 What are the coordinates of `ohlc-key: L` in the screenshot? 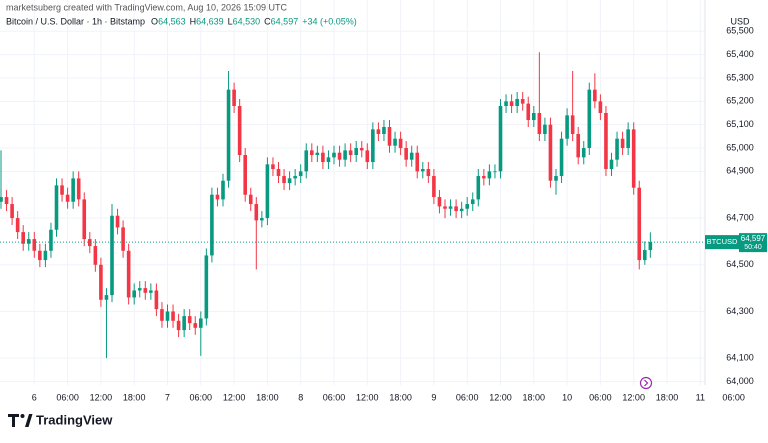 It's located at (230, 21).